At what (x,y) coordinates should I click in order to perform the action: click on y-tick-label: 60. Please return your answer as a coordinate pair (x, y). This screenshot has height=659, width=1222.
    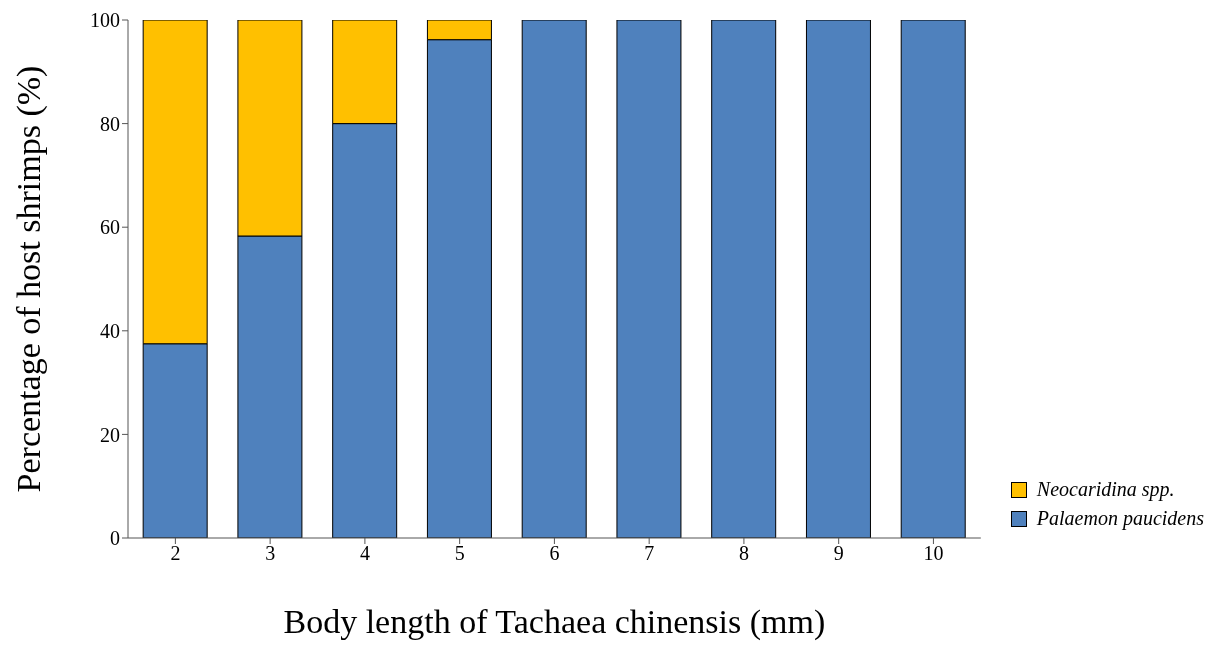
    Looking at the image, I should click on (110, 227).